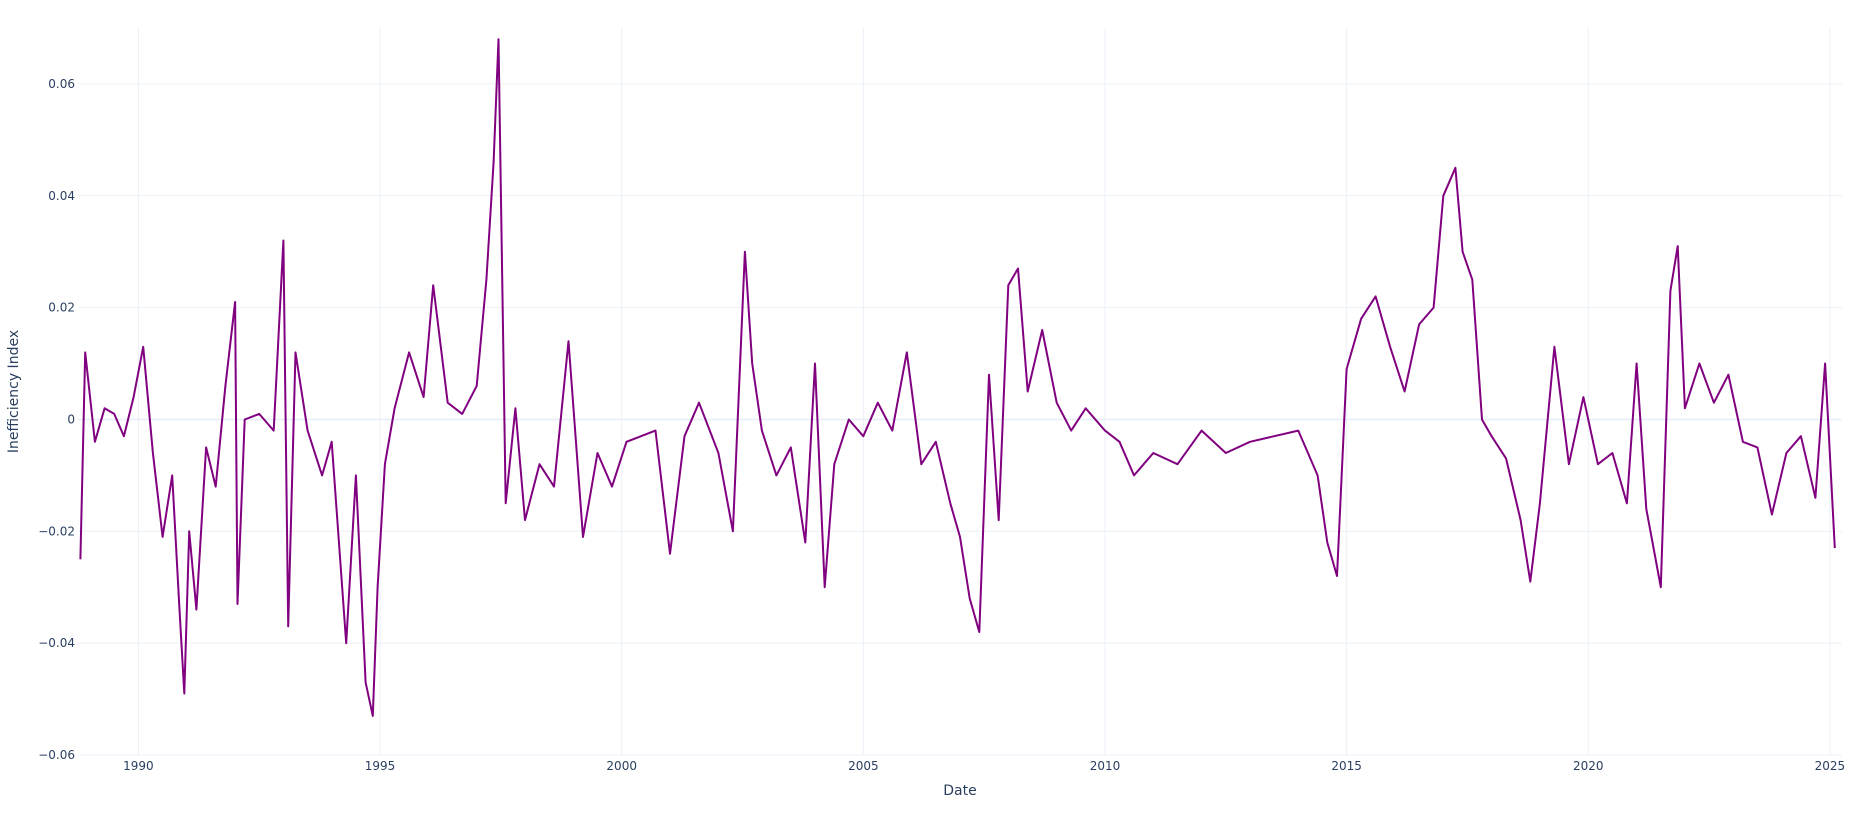 The width and height of the screenshot is (1852, 814). I want to click on x-tick-label: 1990, so click(138, 766).